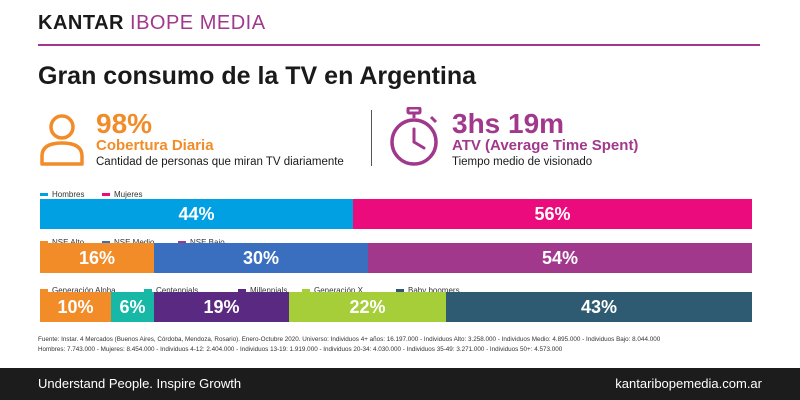  I want to click on bar-segment-label: 44%, so click(196, 213).